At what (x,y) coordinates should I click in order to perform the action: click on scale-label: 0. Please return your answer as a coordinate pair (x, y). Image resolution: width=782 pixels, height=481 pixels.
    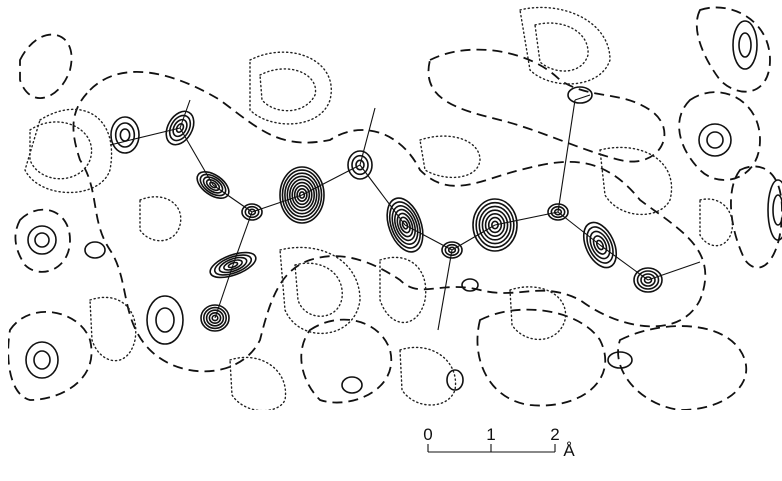
    Looking at the image, I should click on (427, 434).